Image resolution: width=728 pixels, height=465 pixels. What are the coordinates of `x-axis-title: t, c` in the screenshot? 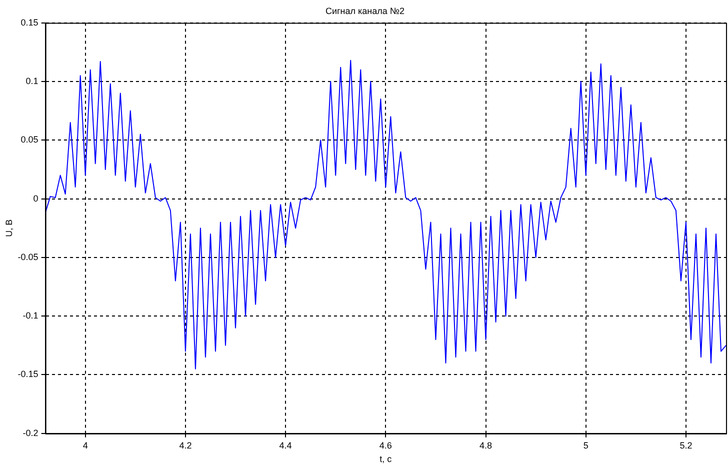 It's located at (386, 459).